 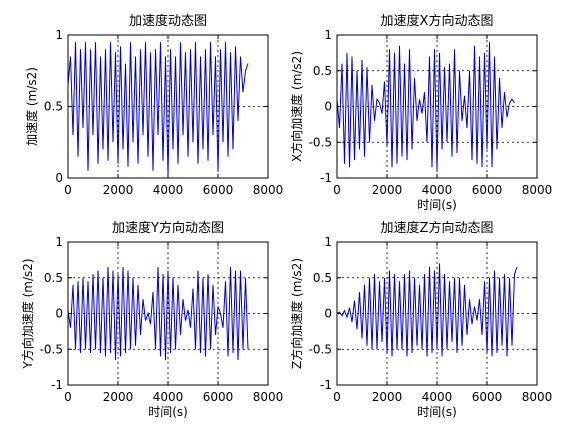 I want to click on chart-title: 加速度Z方向动态图, so click(x=437, y=228).